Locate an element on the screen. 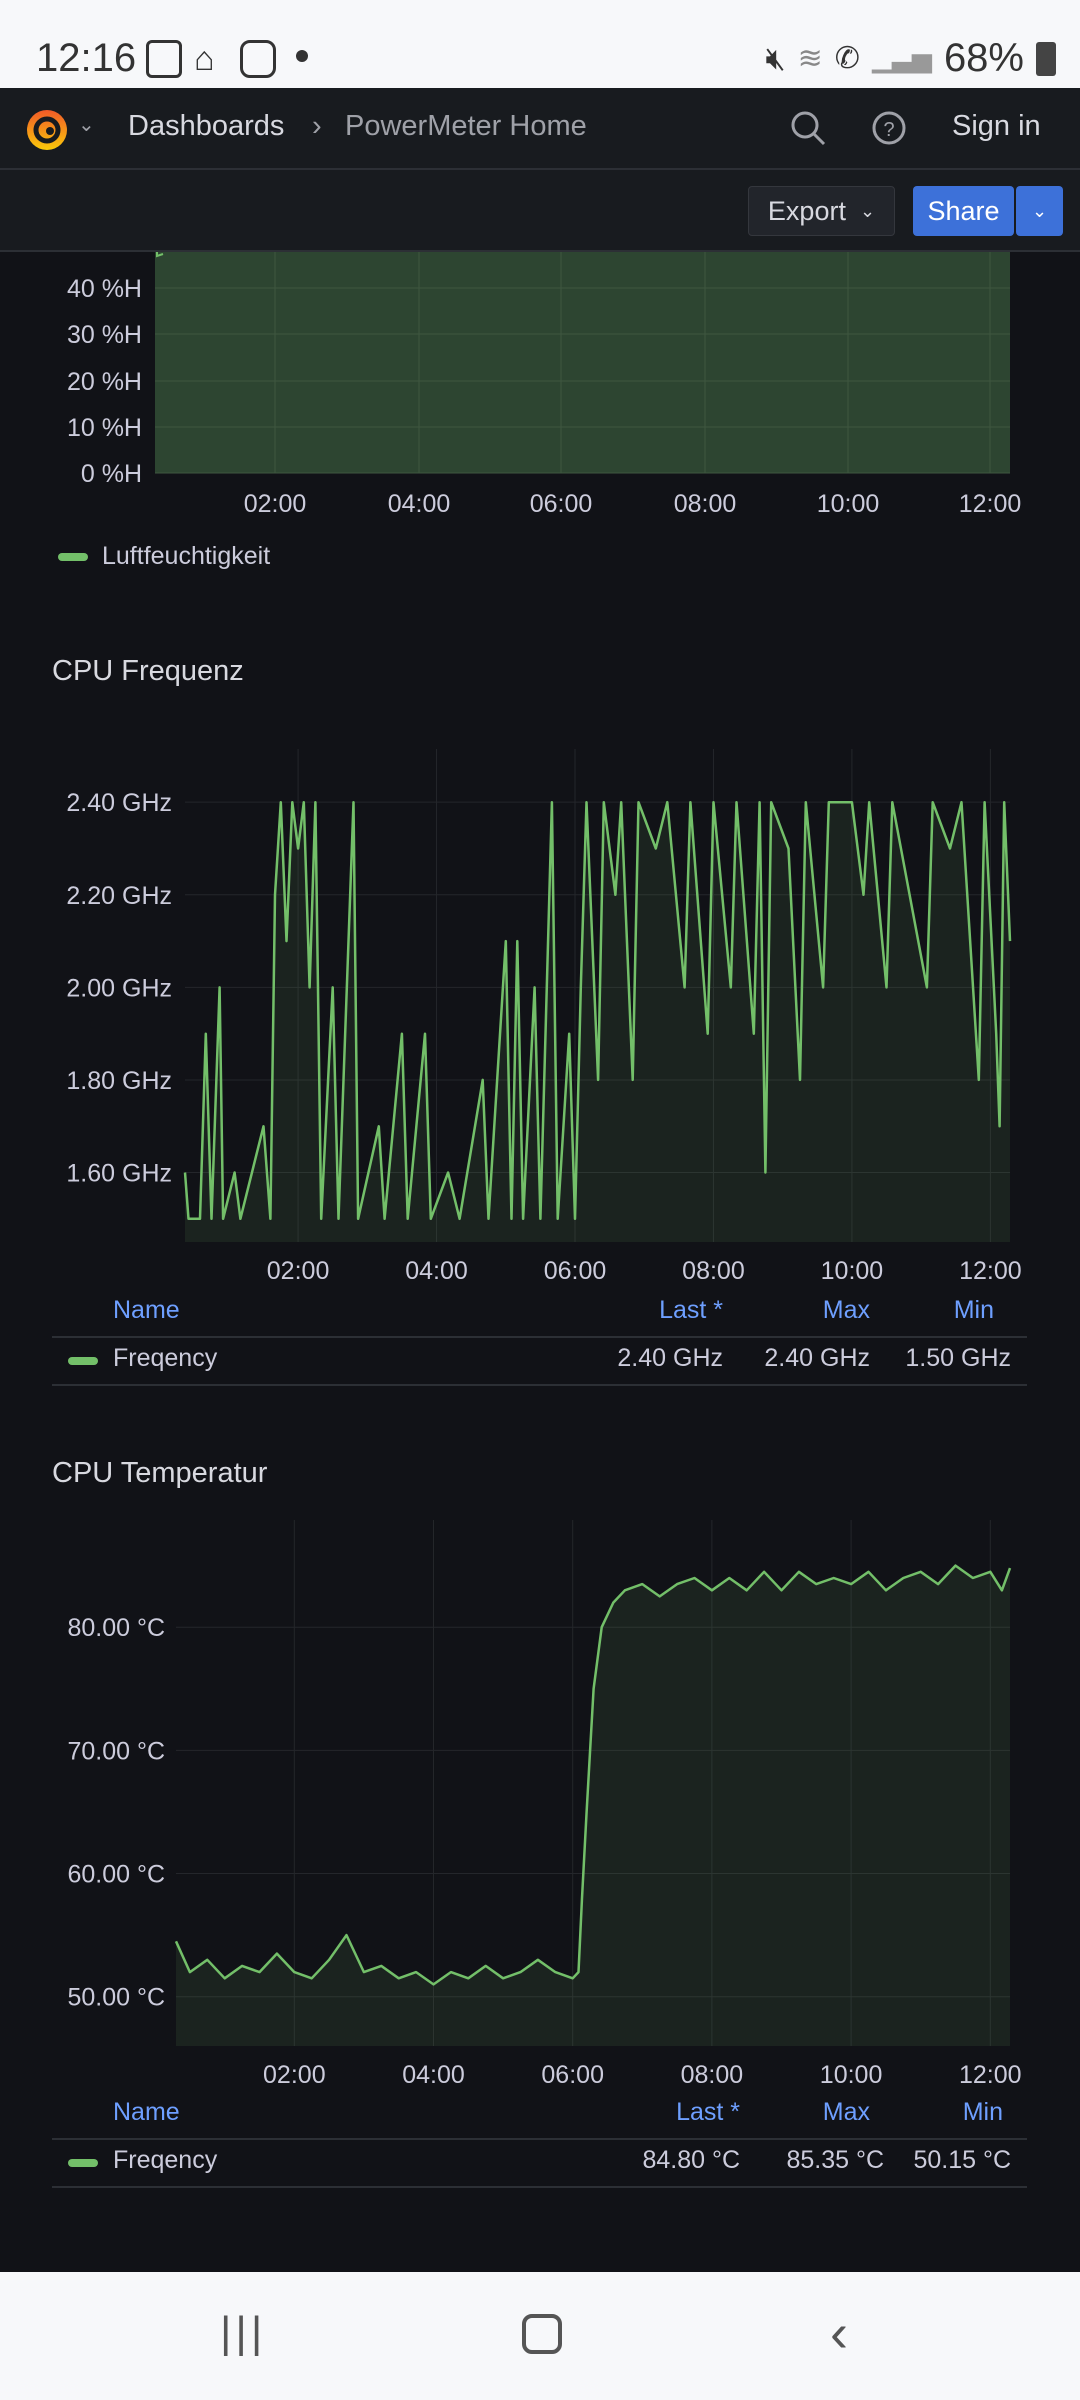 The height and width of the screenshot is (2400, 1080). panel-title-cpu-frequenz: CPU Frequenz is located at coordinates (148, 671).